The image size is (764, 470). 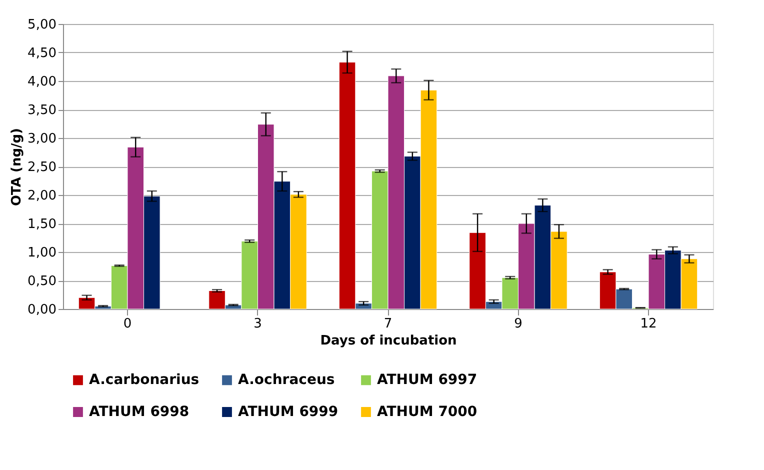 I want to click on x-tick-label: 0, so click(x=127, y=324).